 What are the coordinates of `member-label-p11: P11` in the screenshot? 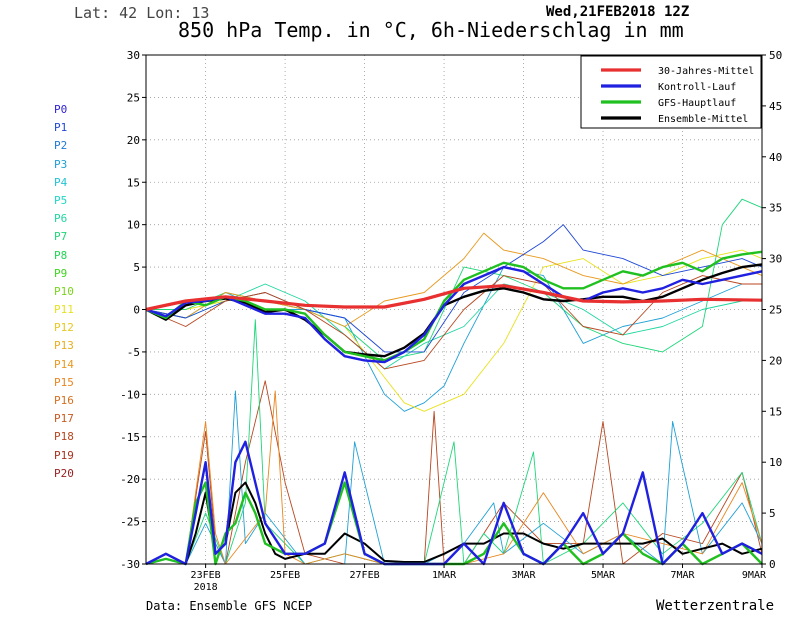 It's located at (64, 310).